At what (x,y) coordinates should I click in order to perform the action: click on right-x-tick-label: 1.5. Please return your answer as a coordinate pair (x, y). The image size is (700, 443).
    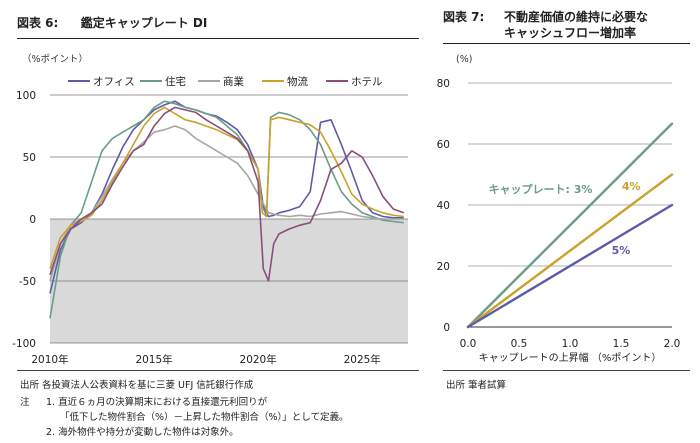
    Looking at the image, I should click on (621, 344).